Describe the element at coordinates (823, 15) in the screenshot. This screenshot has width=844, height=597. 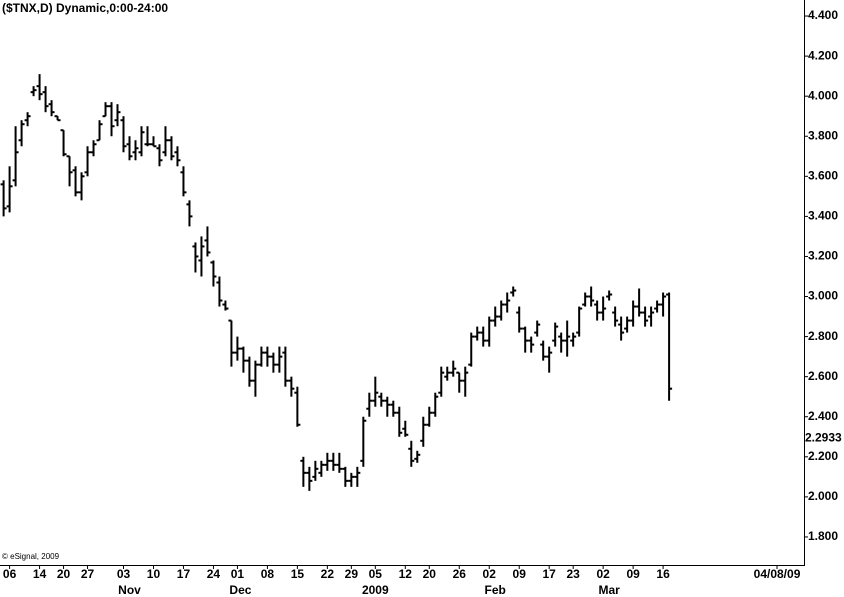
I see `y-tick-label: 4.400` at that location.